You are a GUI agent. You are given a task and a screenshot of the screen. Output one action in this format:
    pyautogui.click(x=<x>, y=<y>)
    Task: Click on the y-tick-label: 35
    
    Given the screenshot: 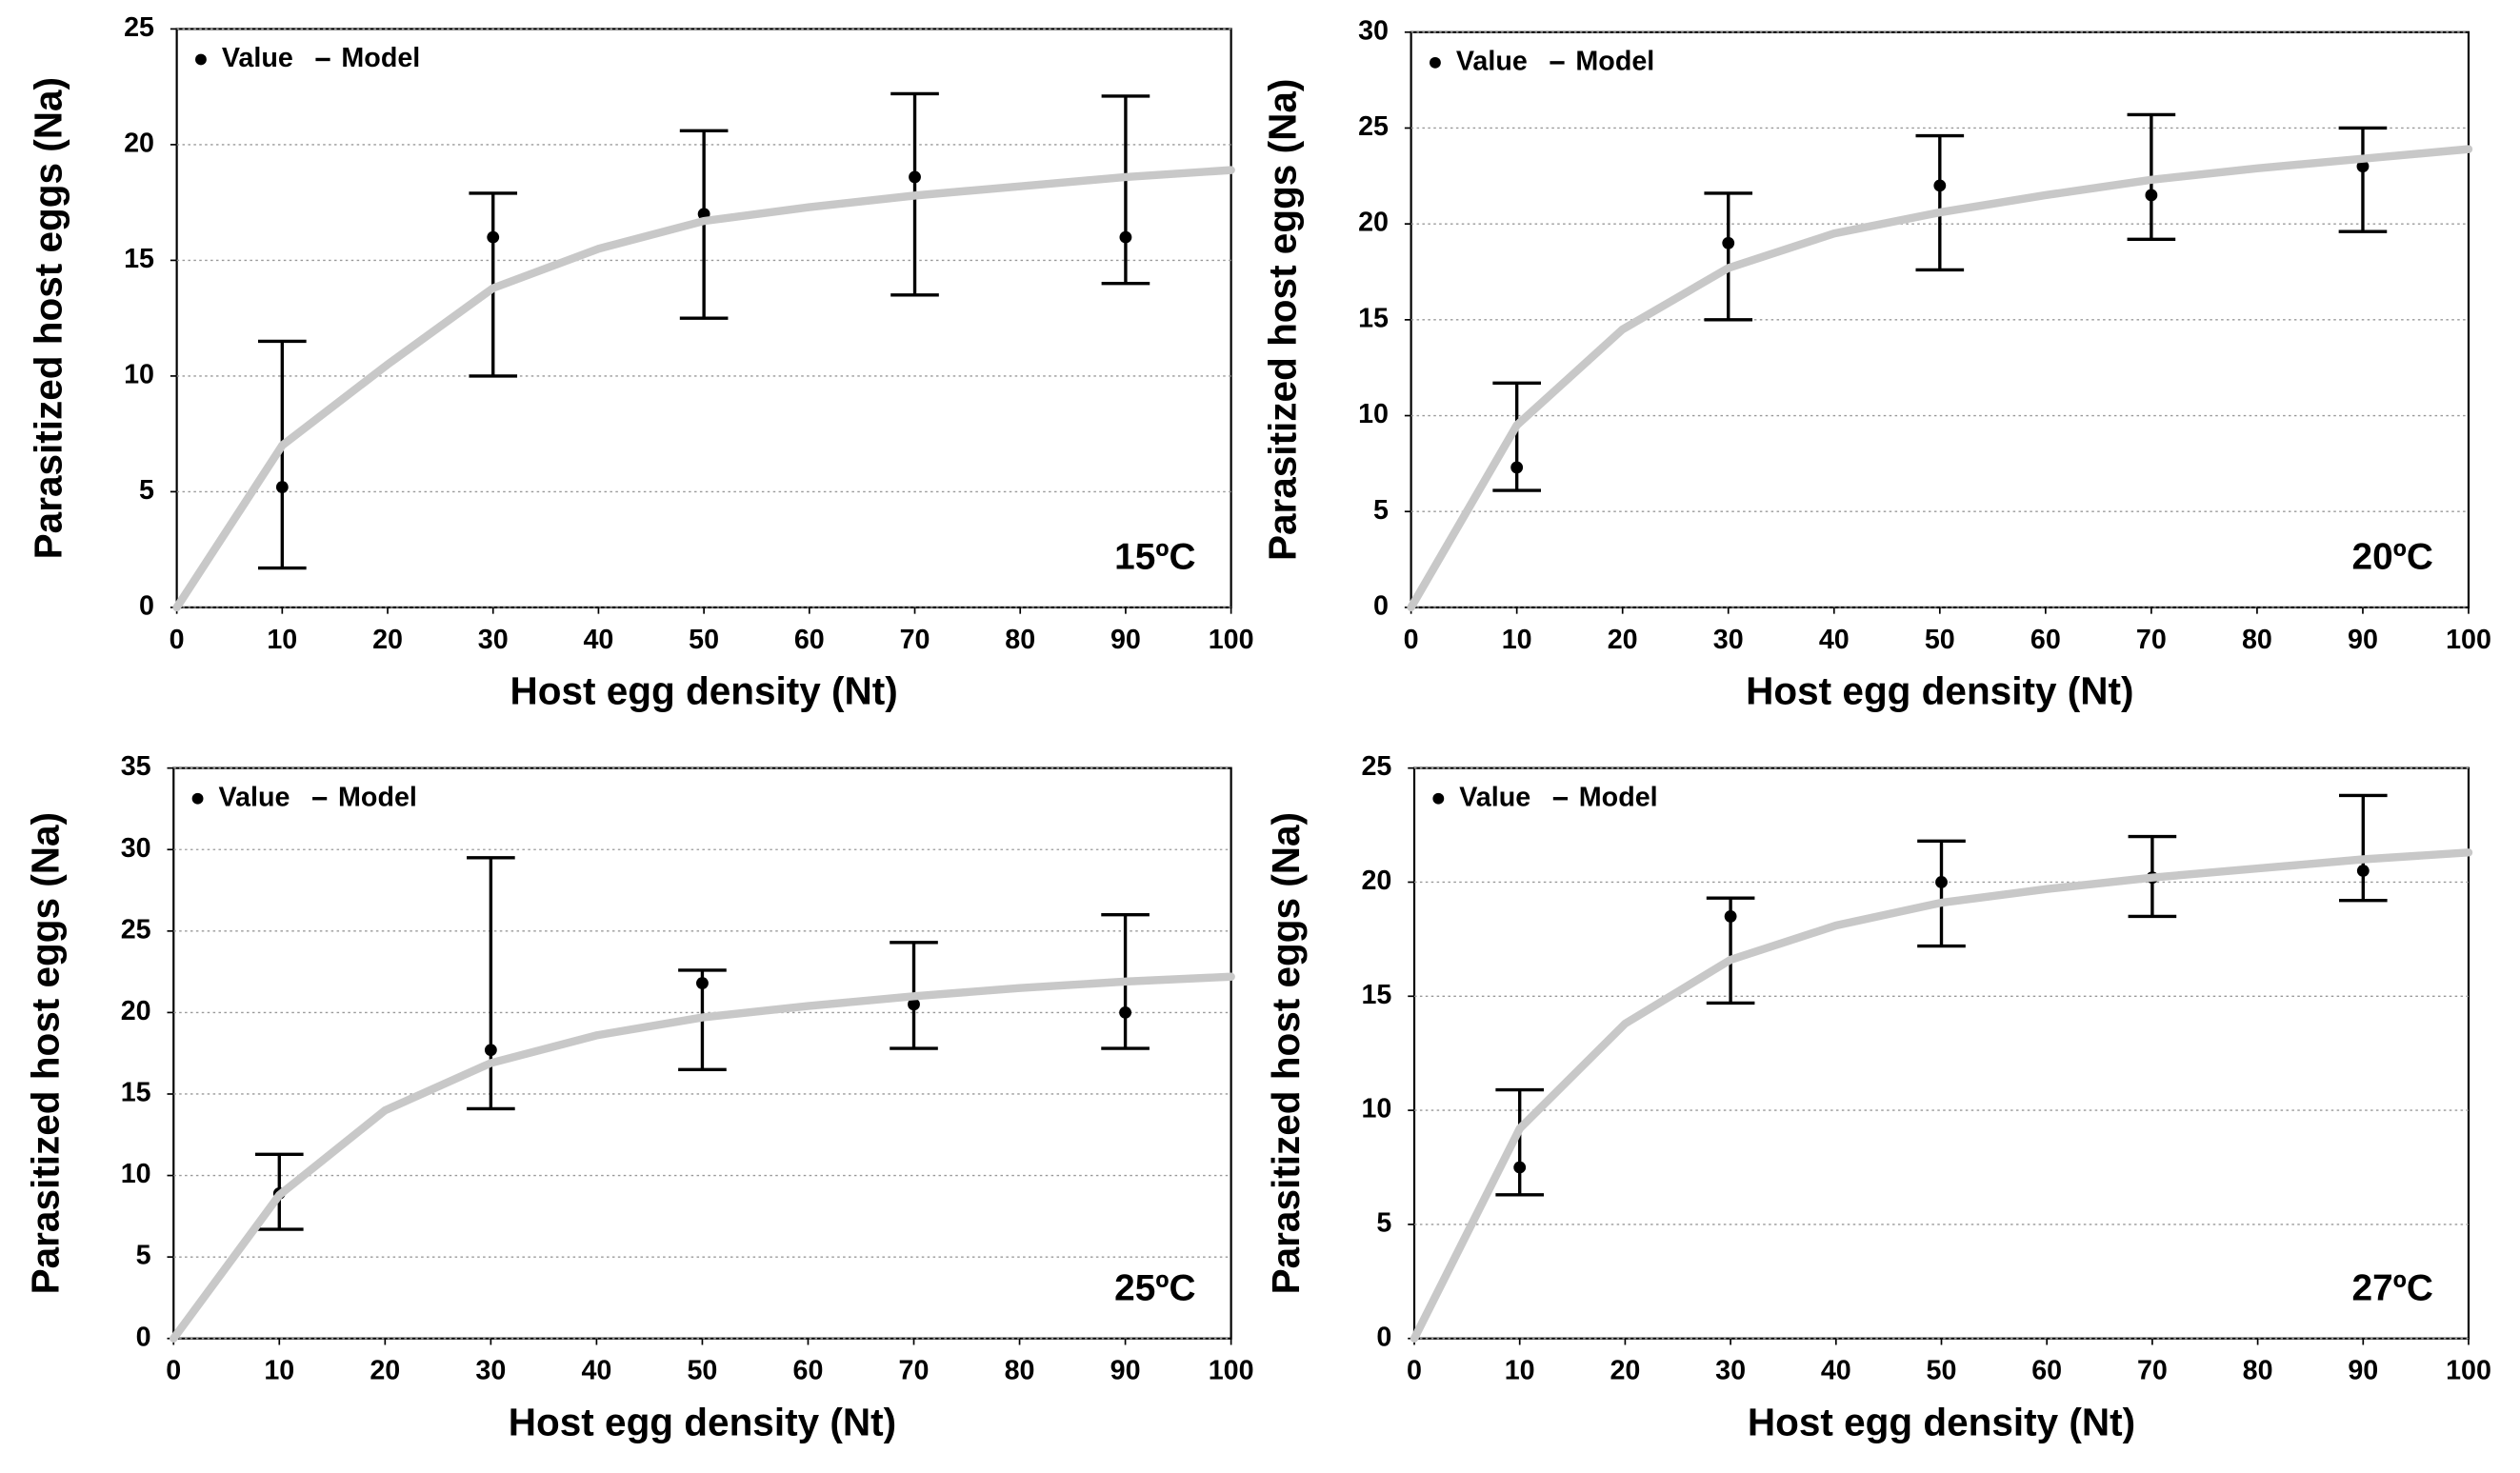 What is the action you would take?
    pyautogui.click(x=136, y=766)
    